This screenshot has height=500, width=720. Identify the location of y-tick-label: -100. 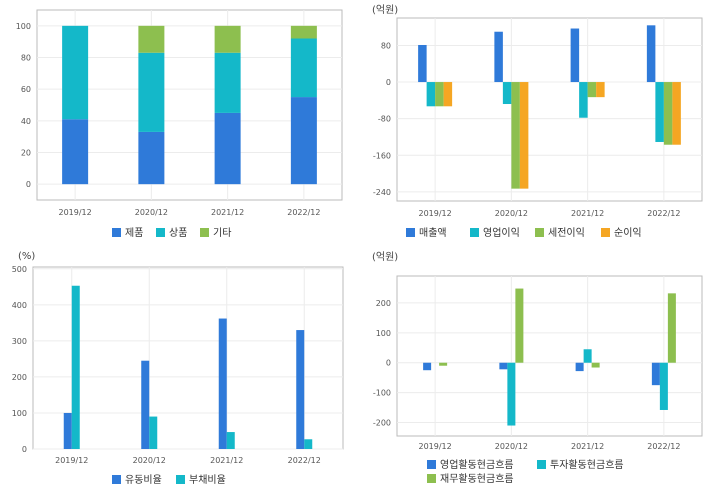
(382, 393).